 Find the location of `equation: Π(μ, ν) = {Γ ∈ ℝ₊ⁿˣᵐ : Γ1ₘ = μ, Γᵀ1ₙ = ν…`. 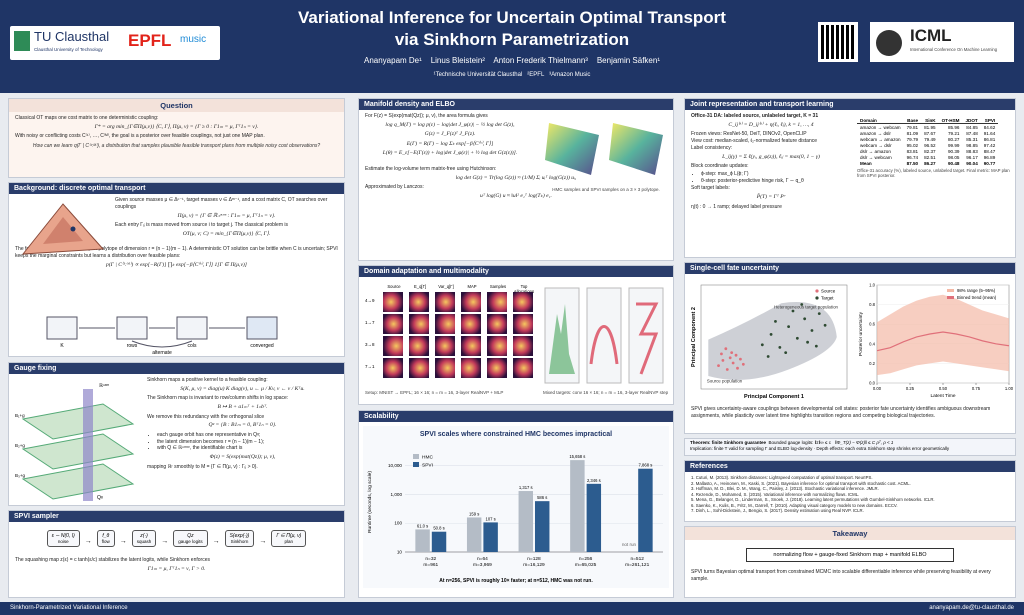

equation: Π(μ, ν) = {Γ ∈ ℝ₊ⁿˣᵐ : Γ1ₘ = μ, Γᵀ1ₙ = ν… is located at coordinates (226, 215).